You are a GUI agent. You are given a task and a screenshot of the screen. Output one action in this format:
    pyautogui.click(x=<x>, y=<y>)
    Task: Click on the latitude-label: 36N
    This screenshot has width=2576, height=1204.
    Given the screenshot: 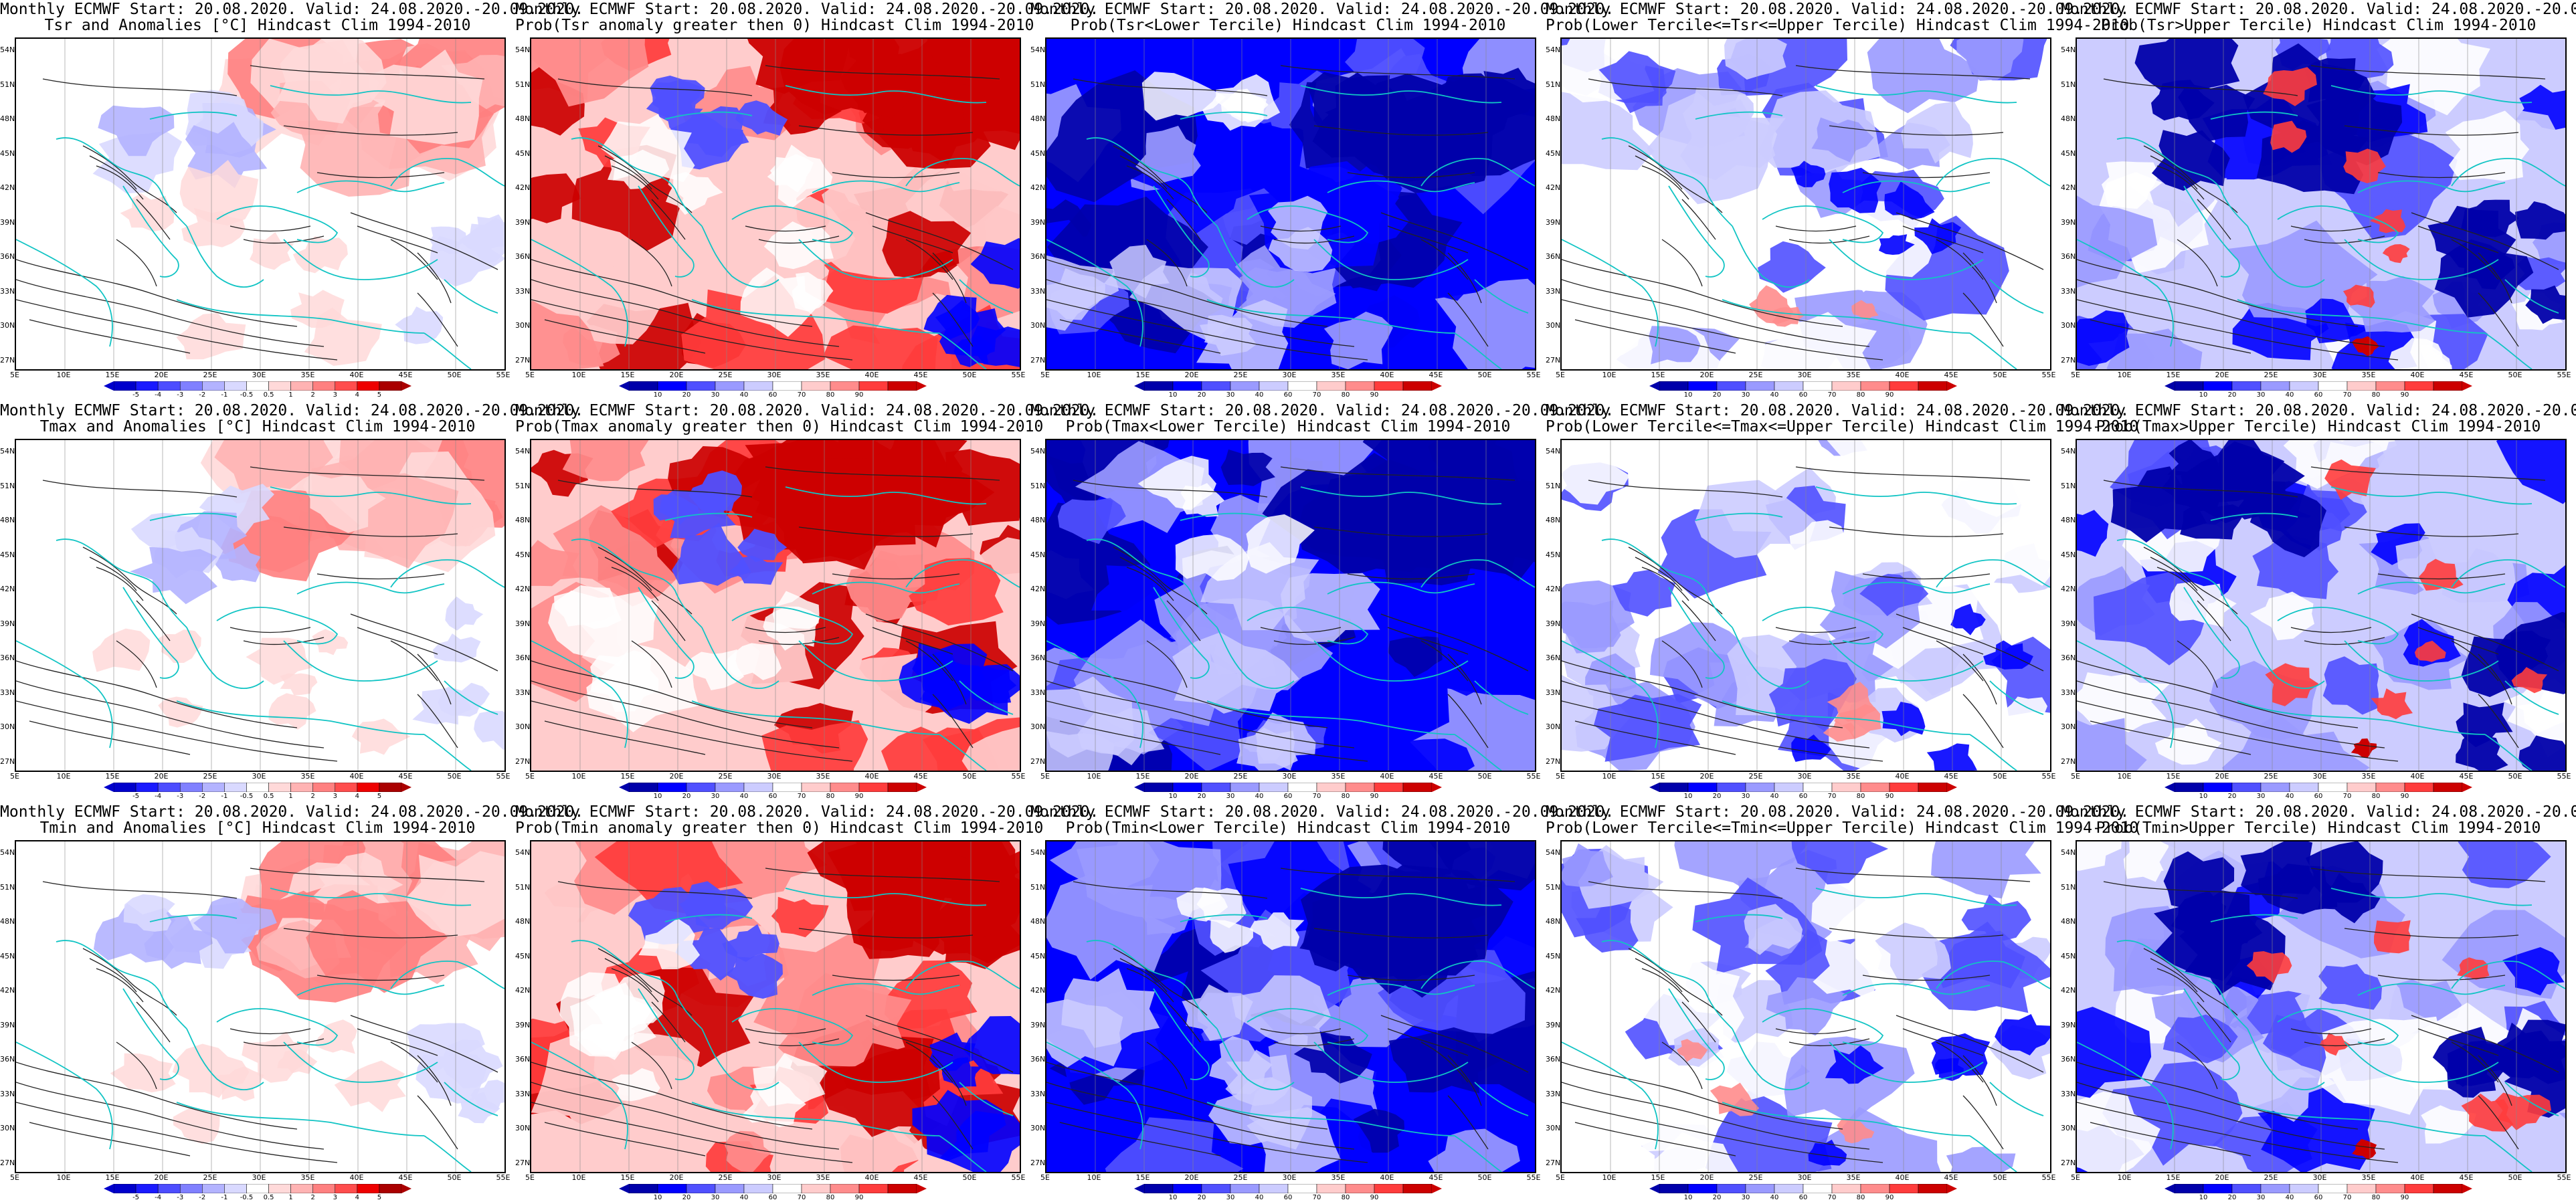 What is the action you would take?
    pyautogui.click(x=2068, y=257)
    